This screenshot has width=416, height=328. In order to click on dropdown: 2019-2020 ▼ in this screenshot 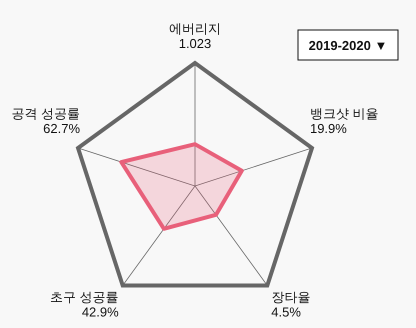, I will do `click(348, 45)`.